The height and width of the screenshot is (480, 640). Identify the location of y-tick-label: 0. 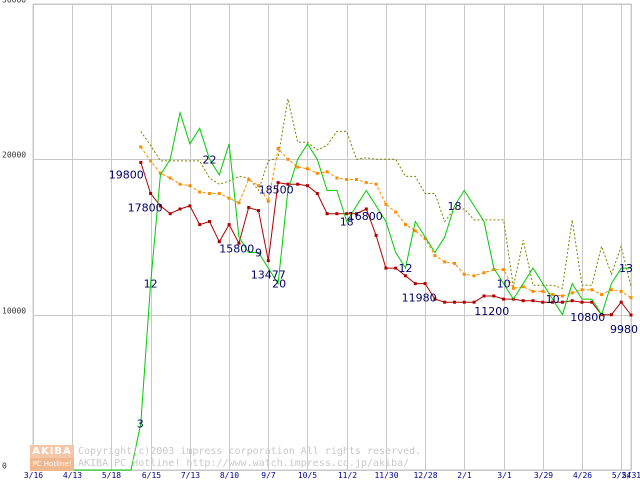
(4, 466).